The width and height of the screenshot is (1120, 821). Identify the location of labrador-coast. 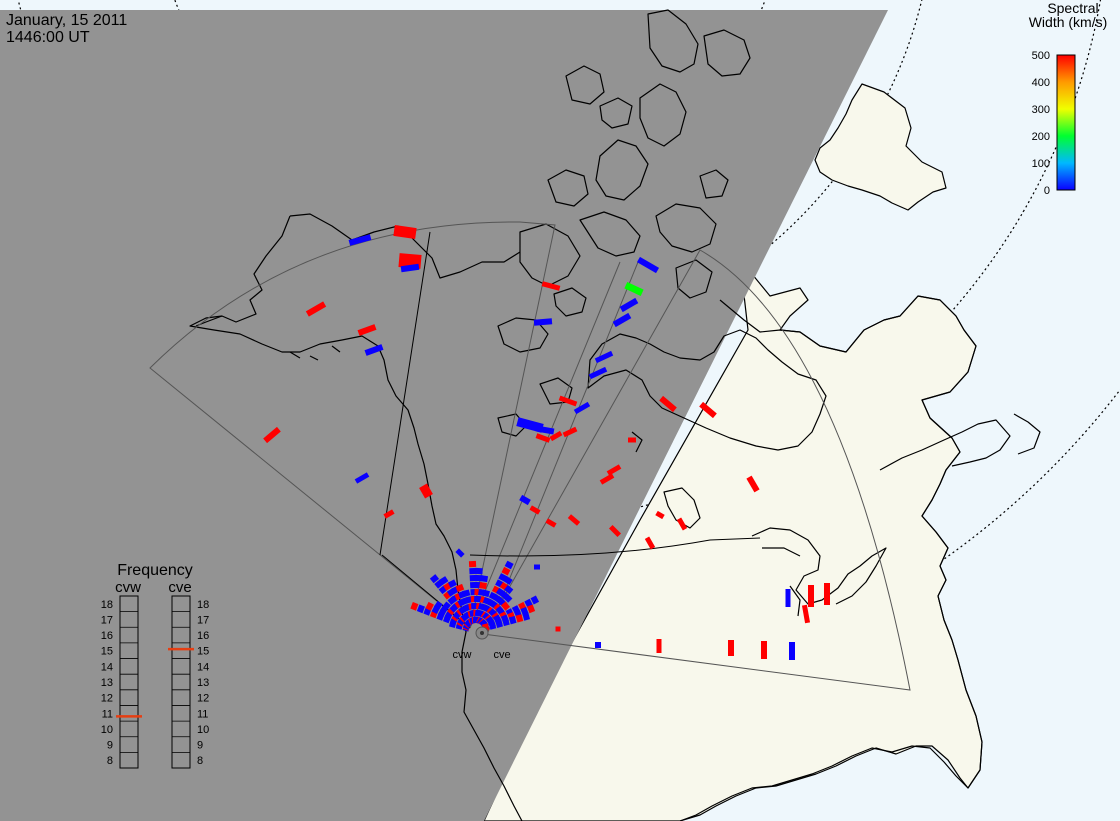
(848, 374).